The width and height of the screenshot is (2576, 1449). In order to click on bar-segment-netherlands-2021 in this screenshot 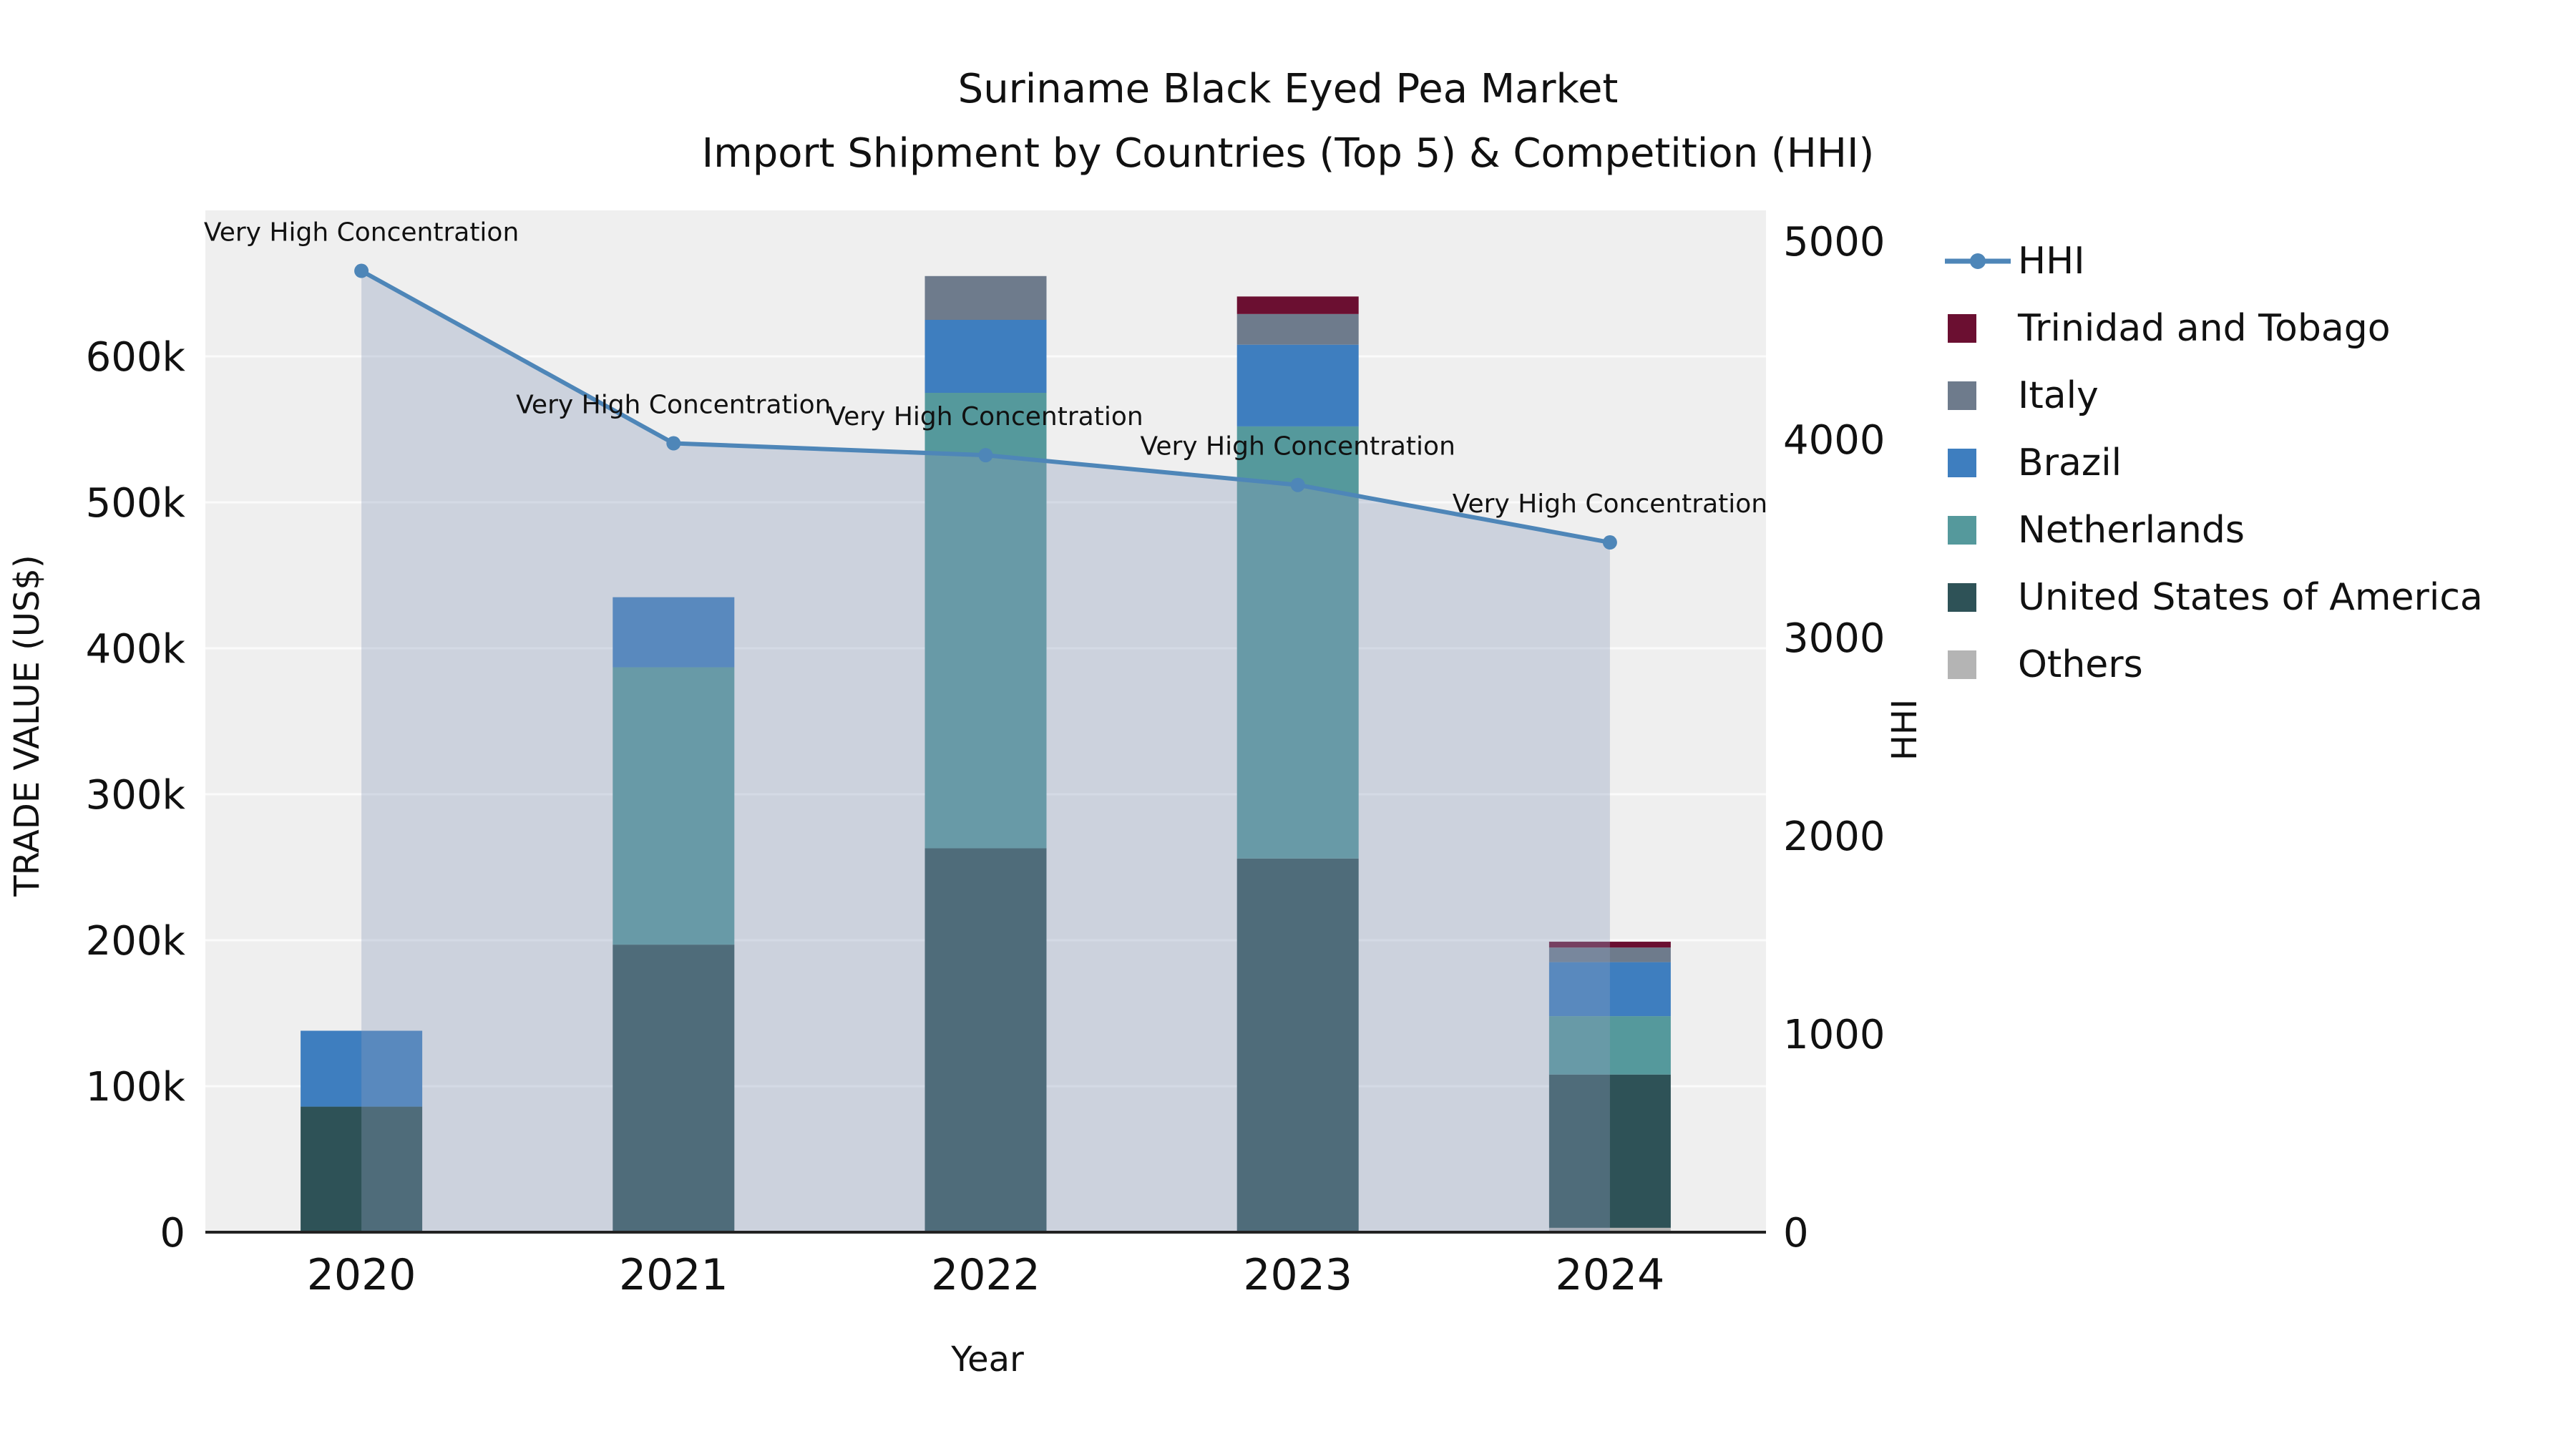, I will do `click(674, 806)`.